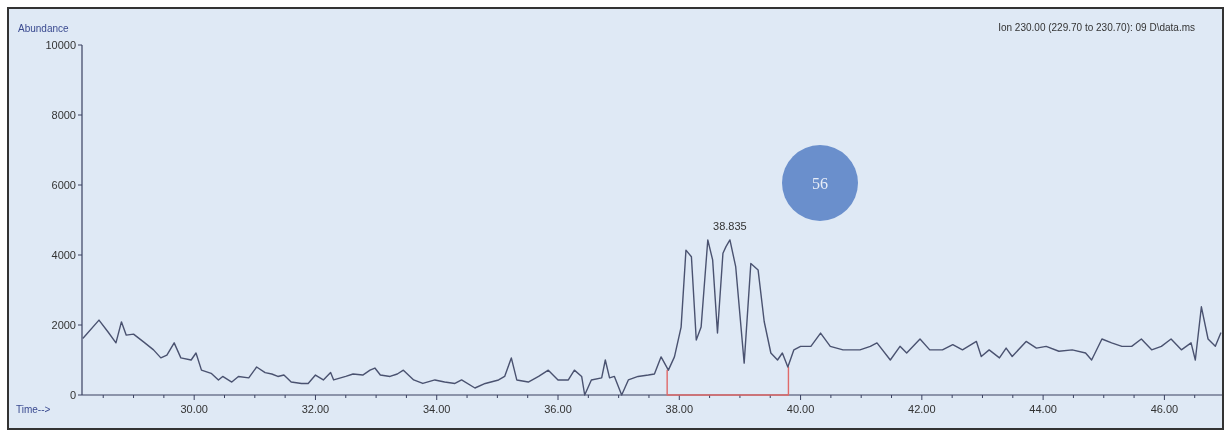  I want to click on y-axis-title: Abundance, so click(44, 28).